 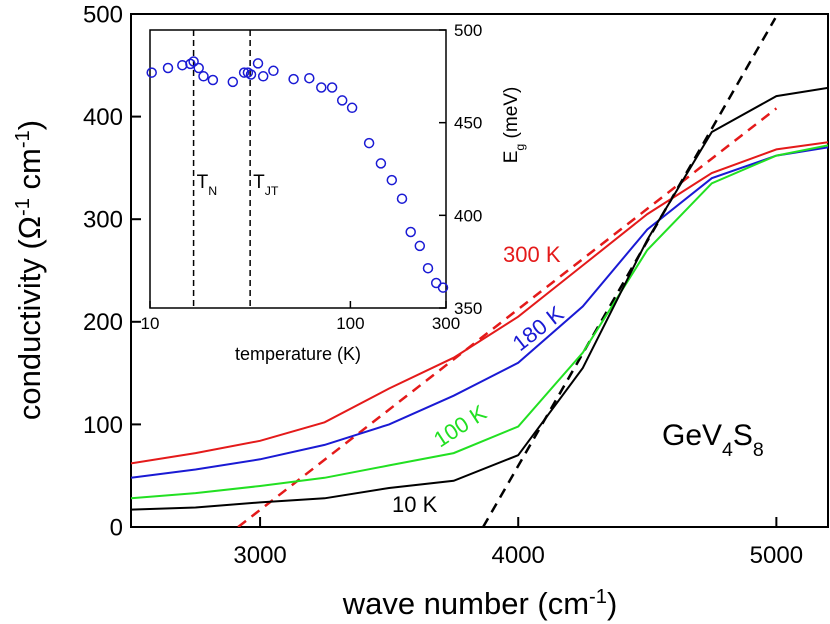 I want to click on x-tick-label: 3000, so click(x=259, y=555).